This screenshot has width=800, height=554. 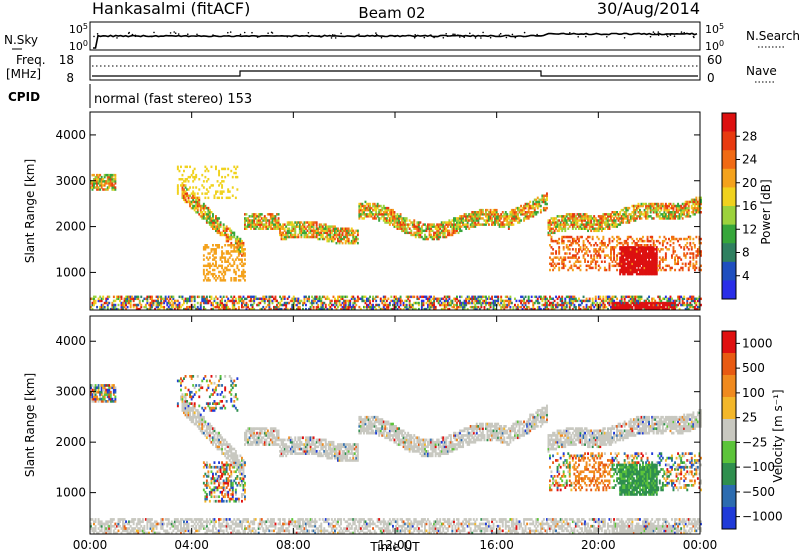 What do you see at coordinates (70, 272) in the screenshot?
I see `y-tick-label: 1000` at bounding box center [70, 272].